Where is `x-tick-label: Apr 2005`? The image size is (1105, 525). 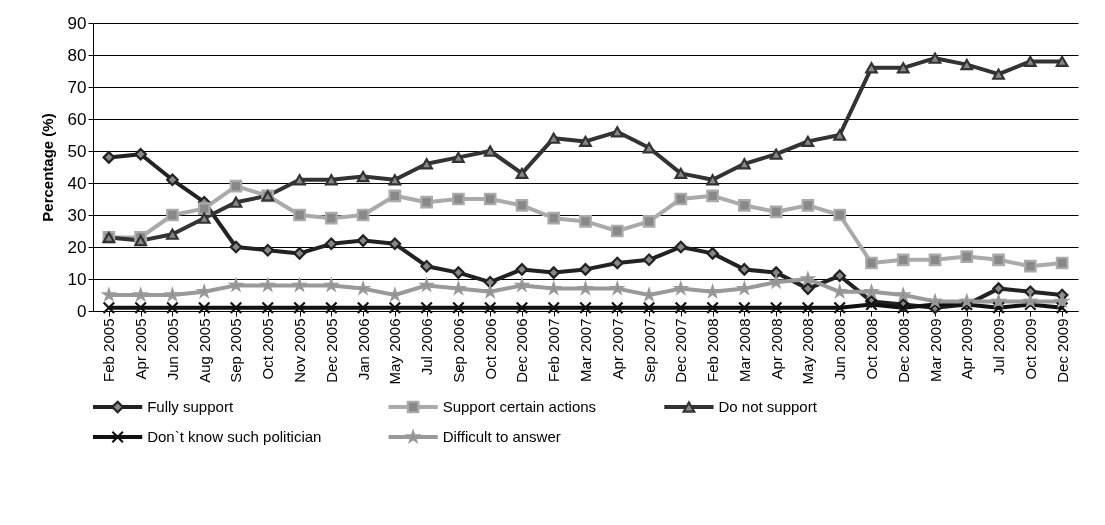
x-tick-label: Apr 2005 is located at coordinates (141, 349).